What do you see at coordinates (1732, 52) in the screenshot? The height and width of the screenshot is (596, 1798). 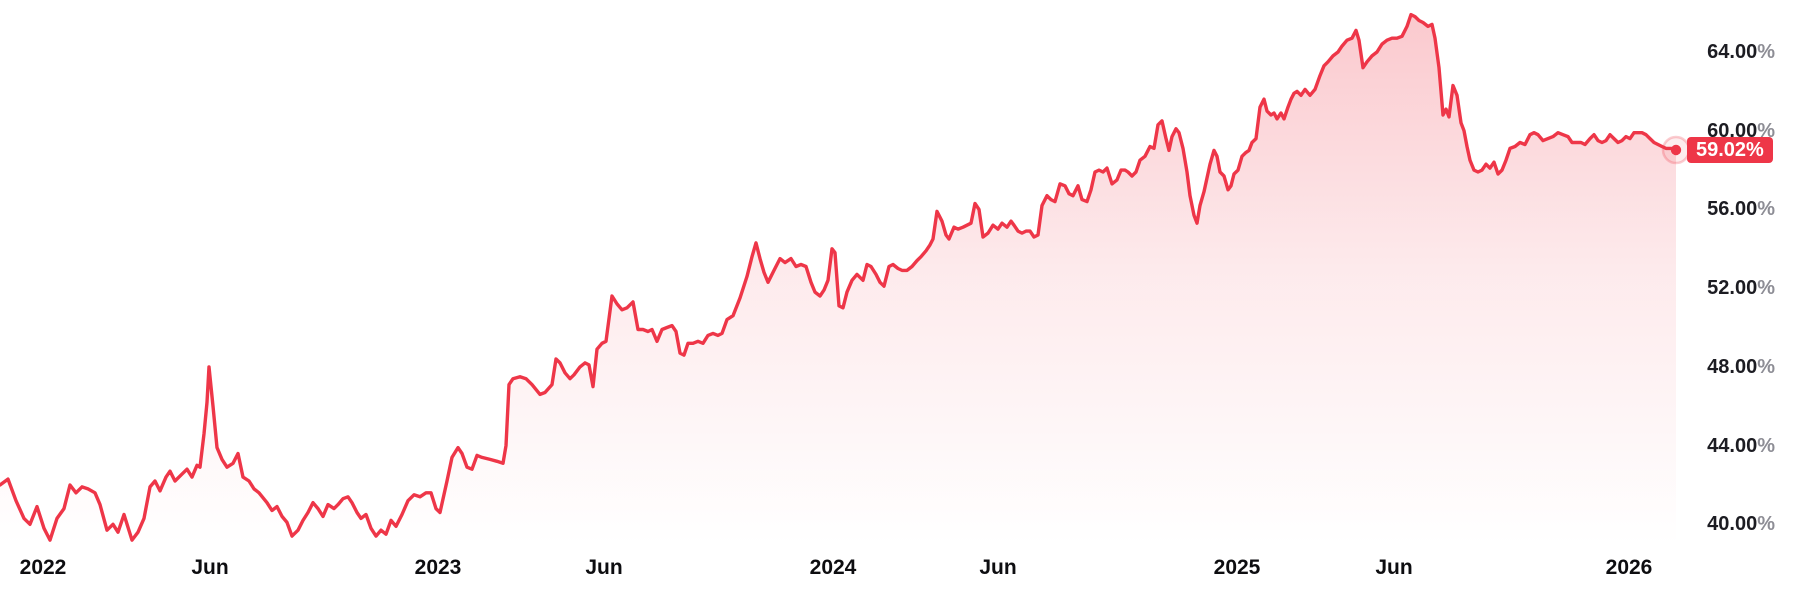 I see `y-tick-value: 64.00` at bounding box center [1732, 52].